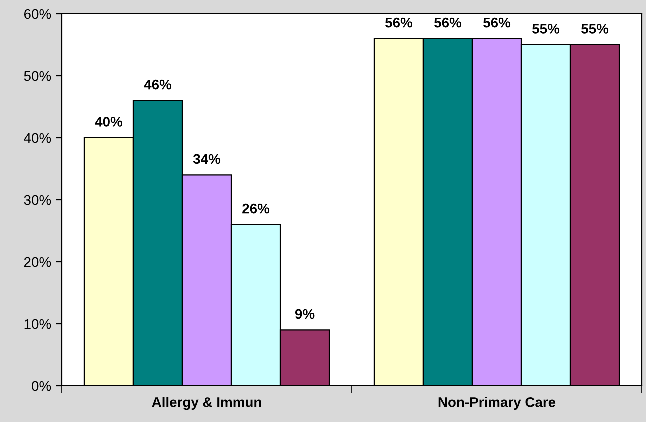 The width and height of the screenshot is (646, 422). I want to click on y-tick-label: 50%, so click(38, 76).